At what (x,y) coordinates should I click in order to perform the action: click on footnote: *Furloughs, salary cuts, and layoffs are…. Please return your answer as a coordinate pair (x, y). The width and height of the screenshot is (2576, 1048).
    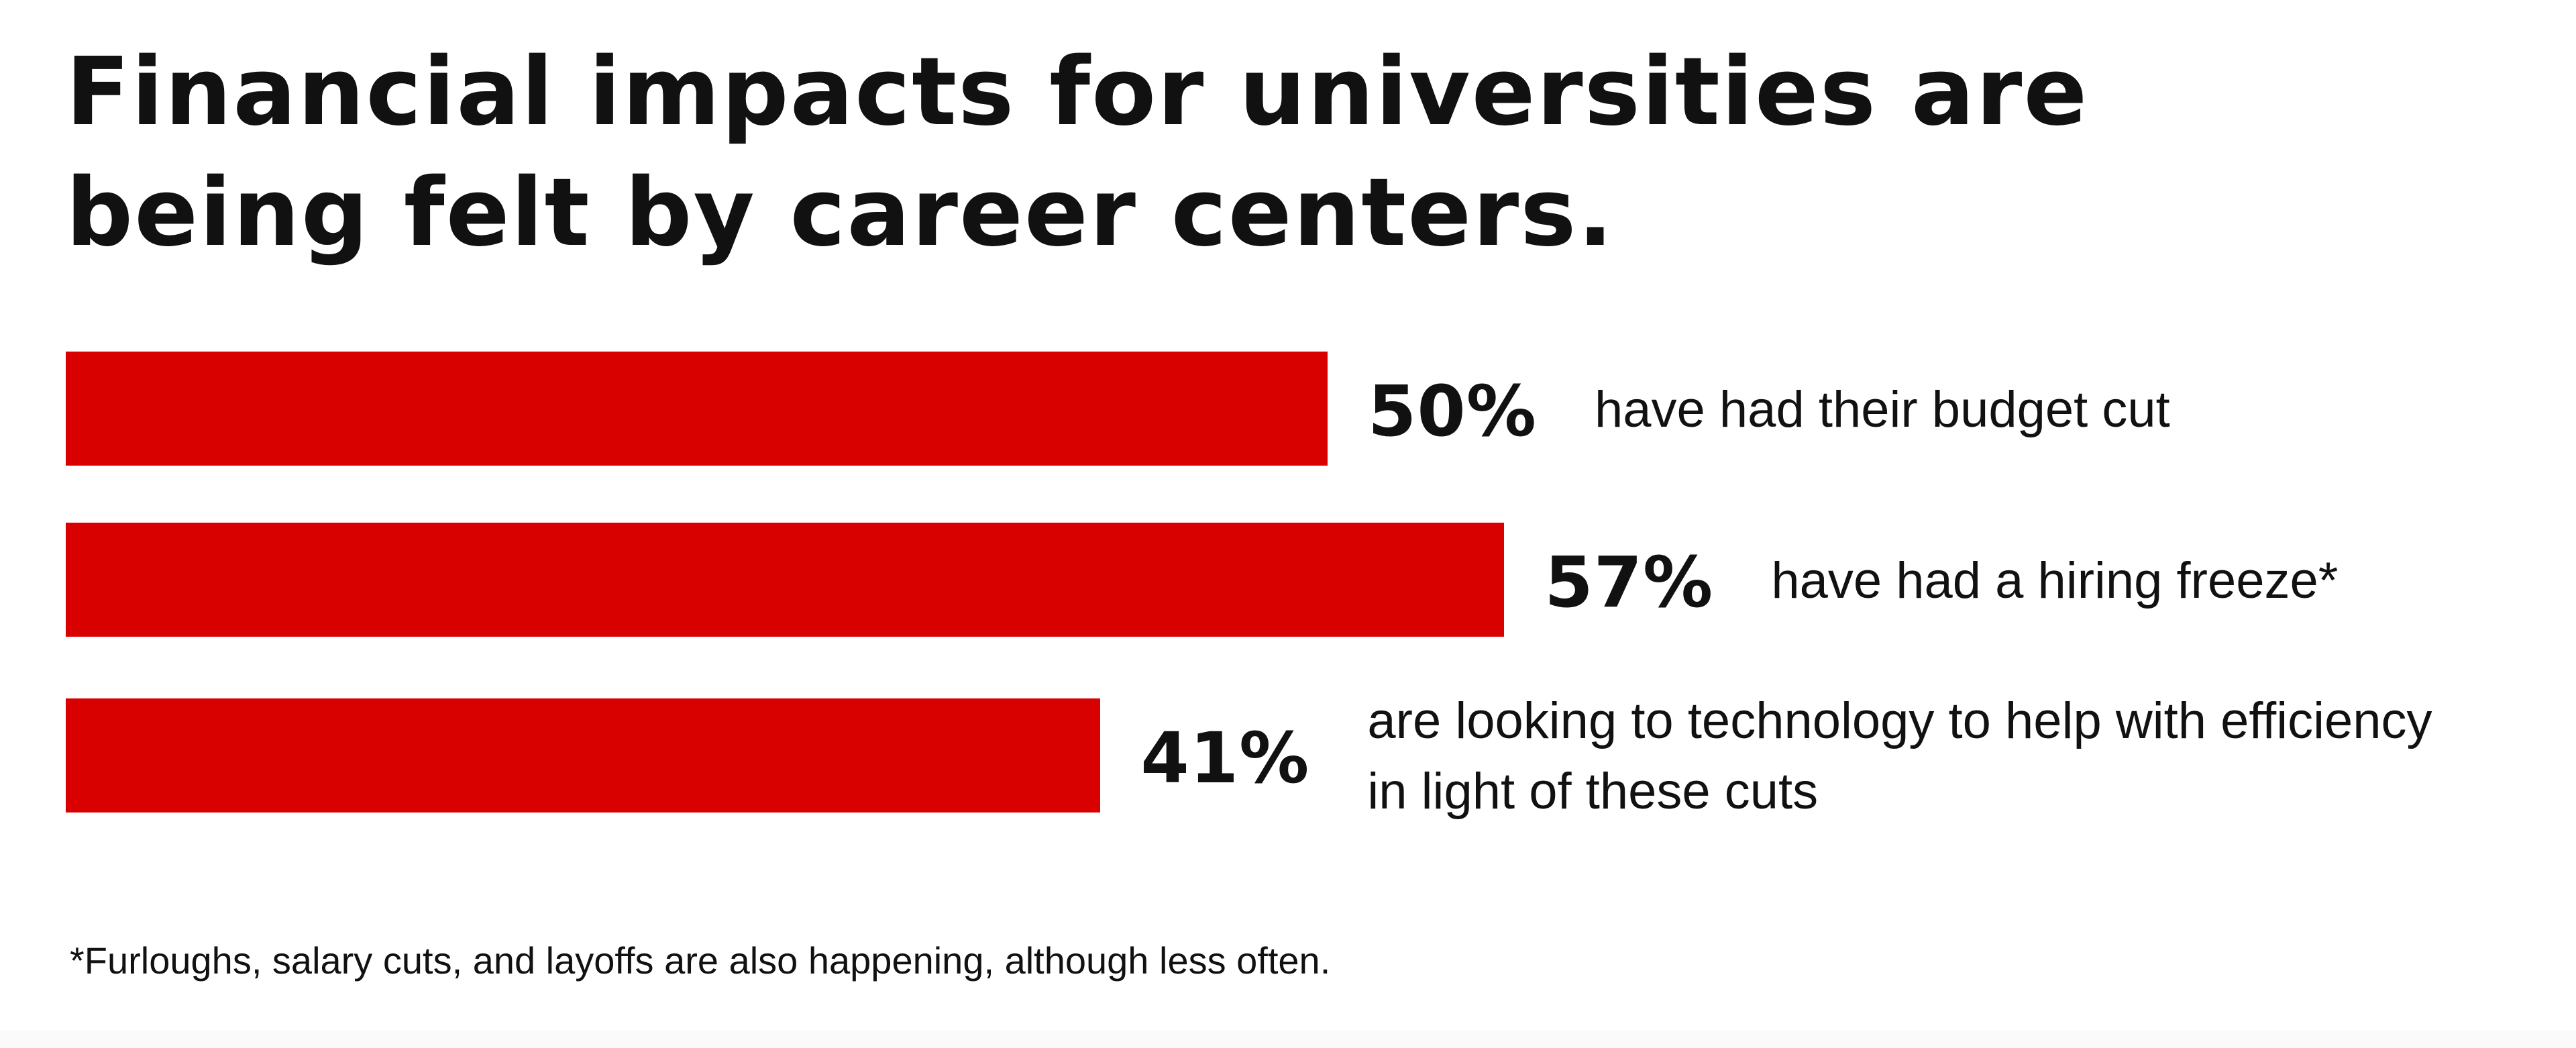
    Looking at the image, I should click on (700, 960).